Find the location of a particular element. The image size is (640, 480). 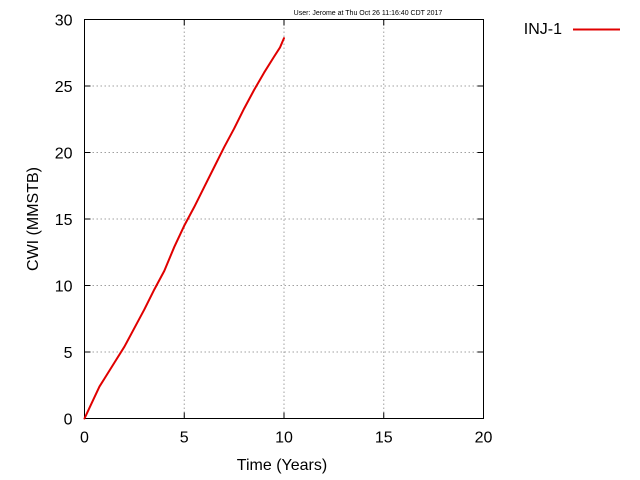

x-tick-label: 0 is located at coordinates (84, 438).